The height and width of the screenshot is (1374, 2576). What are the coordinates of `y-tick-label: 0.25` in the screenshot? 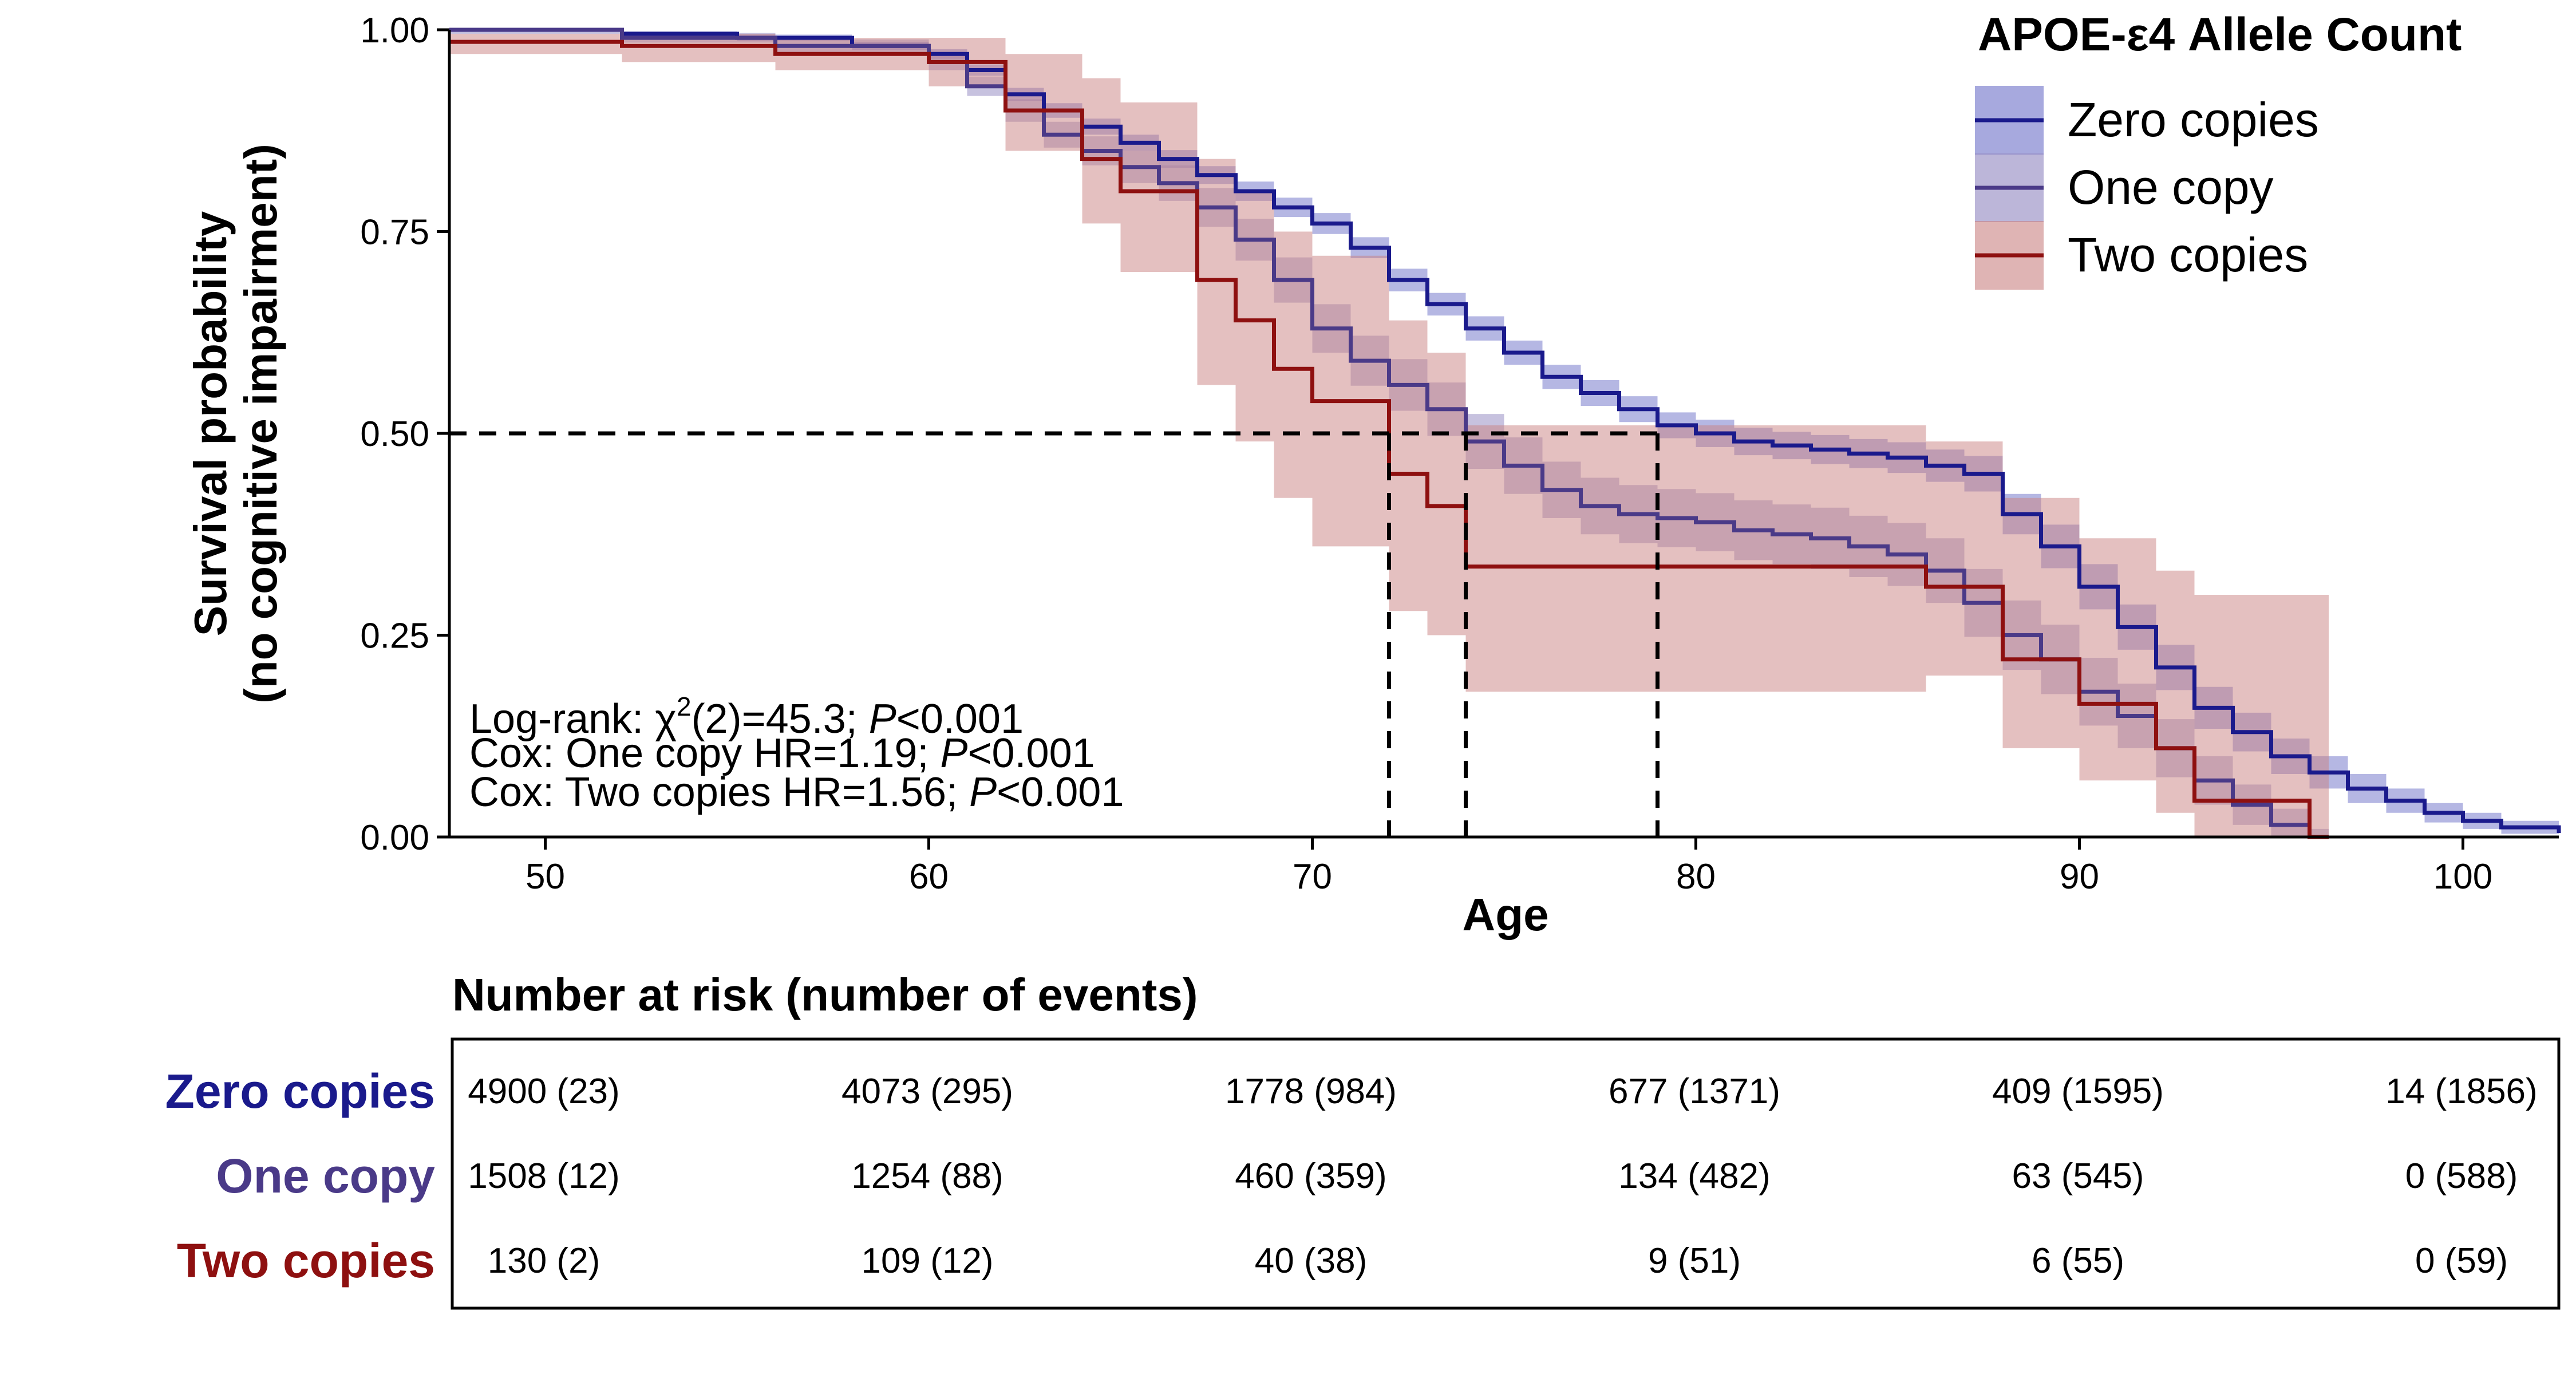 It's located at (394, 637).